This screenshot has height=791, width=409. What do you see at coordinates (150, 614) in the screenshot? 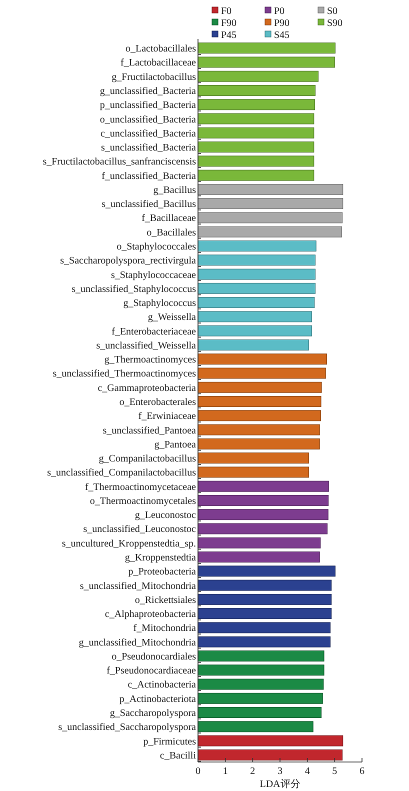
I see `y-tick-label: c_Alphaproteobacteria` at bounding box center [150, 614].